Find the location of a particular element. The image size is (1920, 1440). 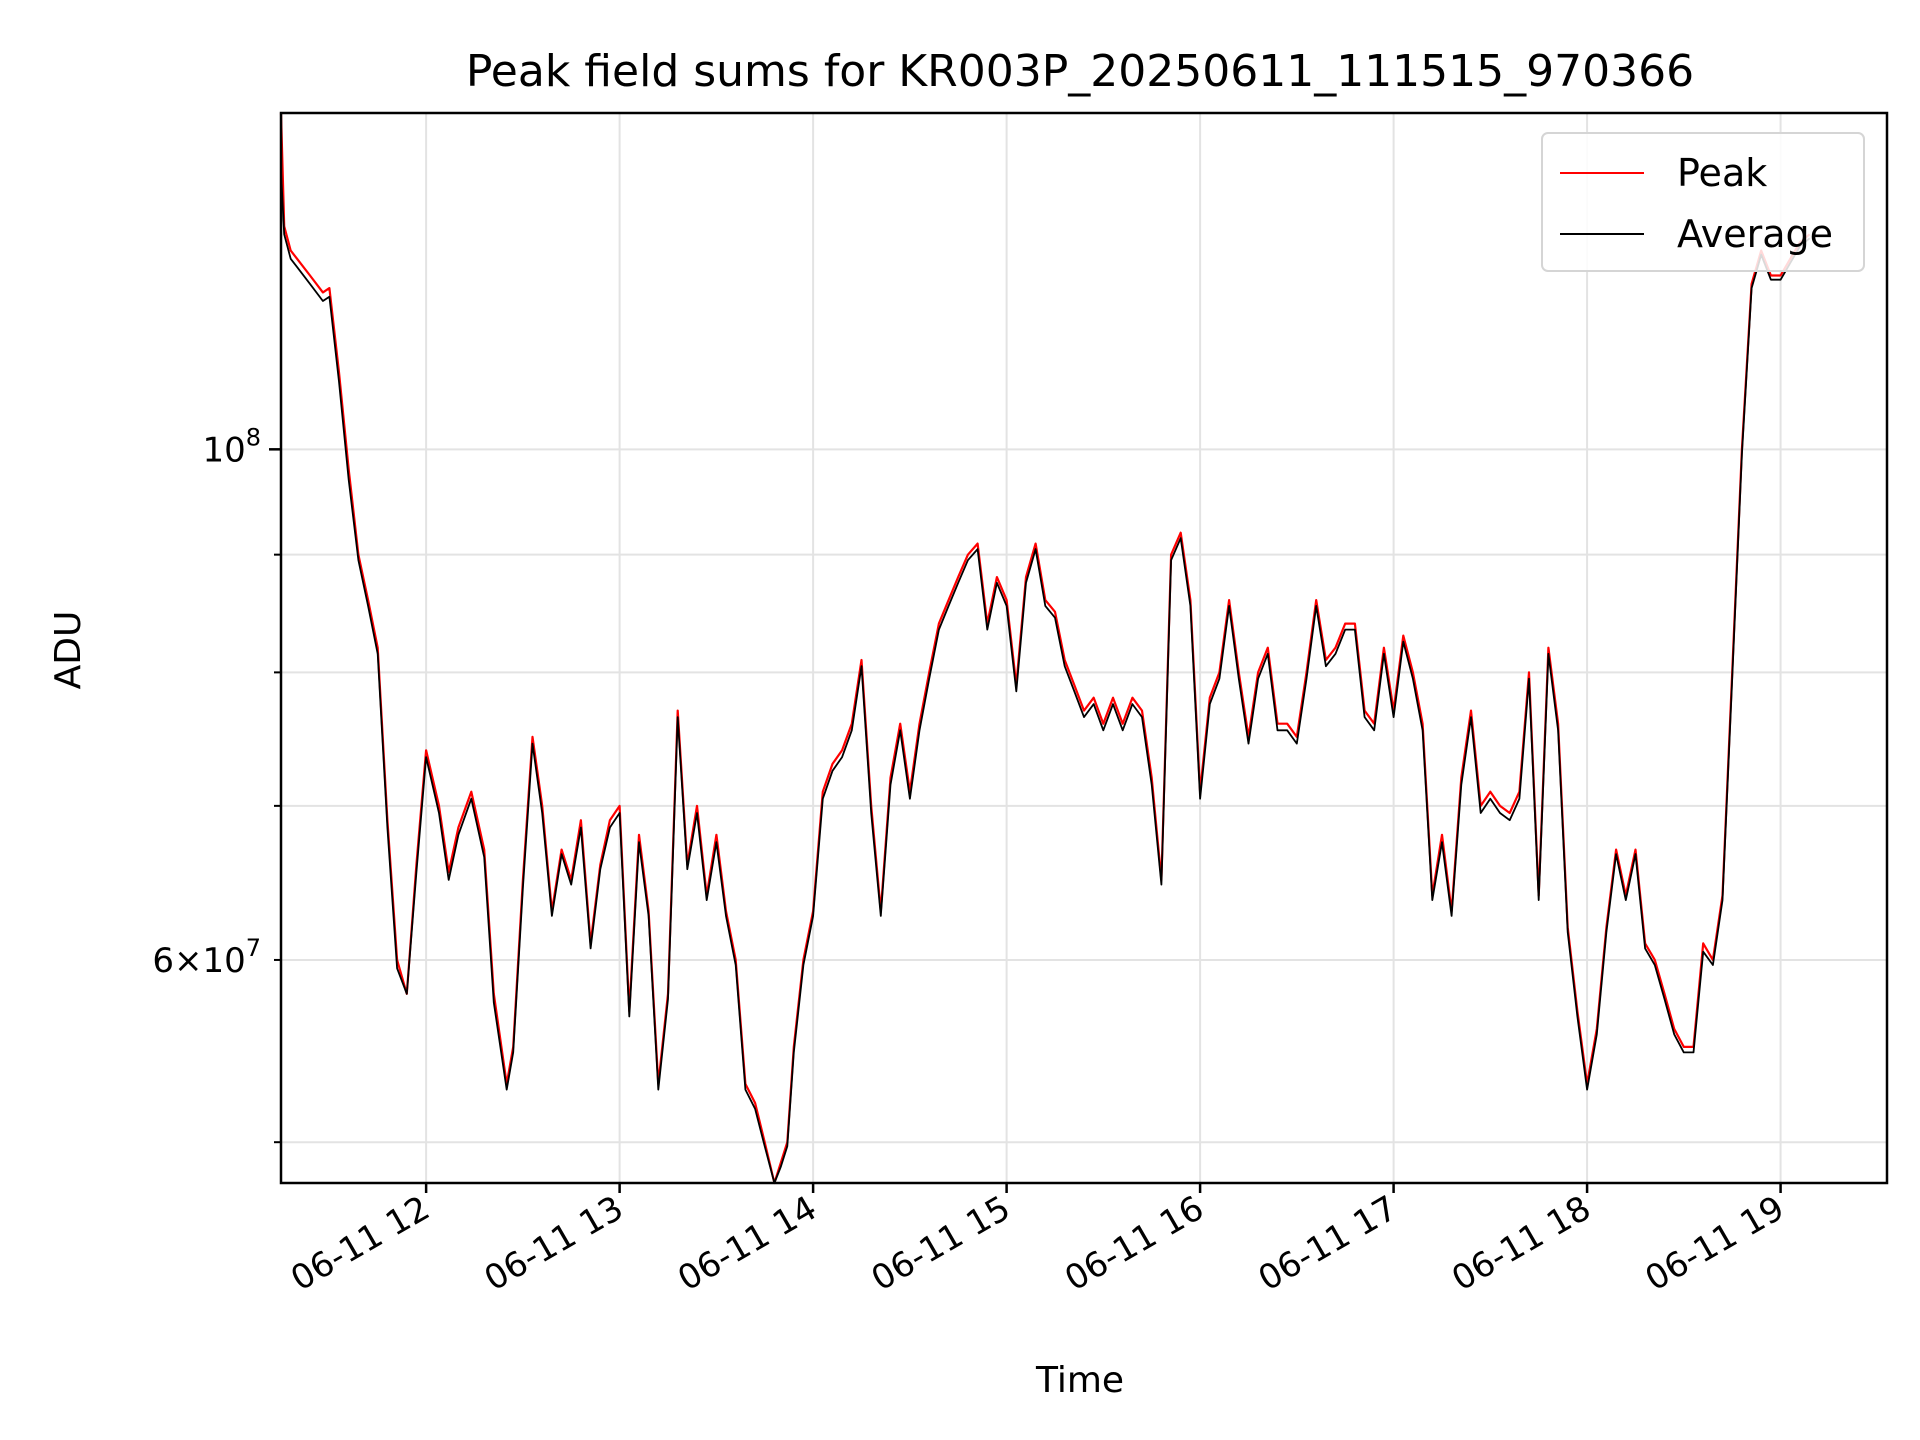

y-axis-label: ADU is located at coordinates (68, 650).